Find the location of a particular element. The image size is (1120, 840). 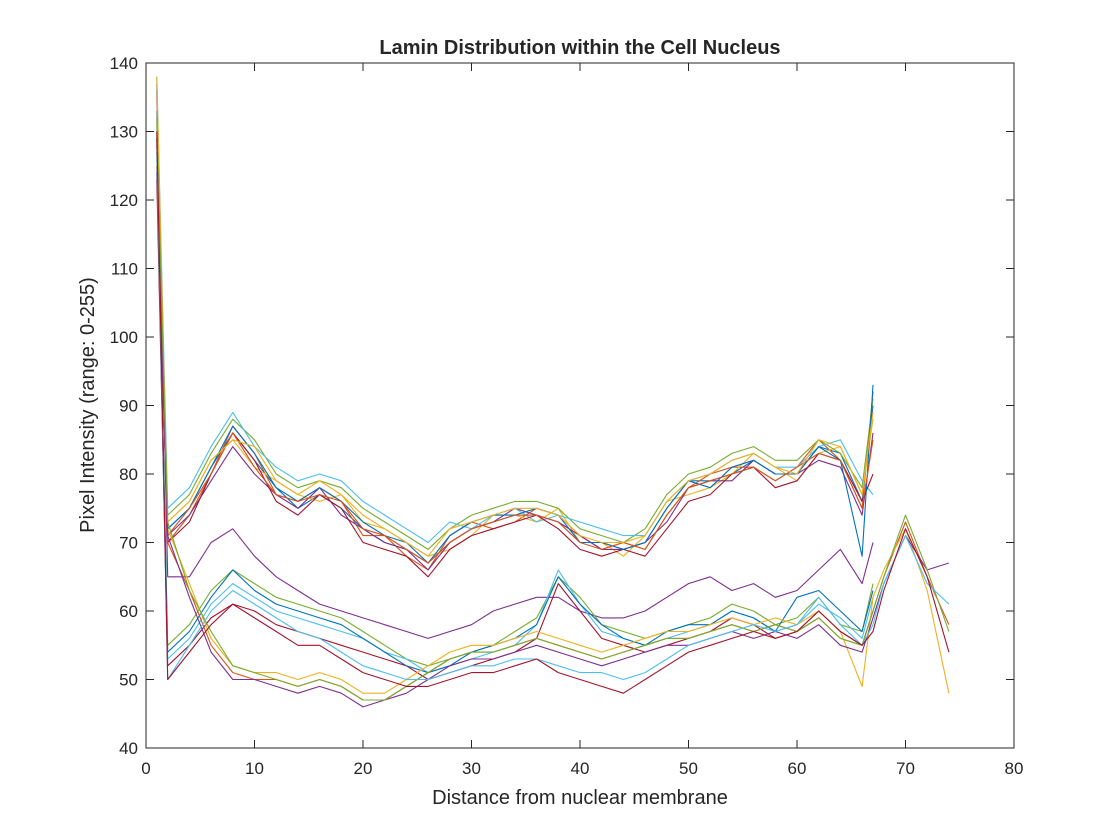

y-tick-label: 80 is located at coordinates (128, 474).